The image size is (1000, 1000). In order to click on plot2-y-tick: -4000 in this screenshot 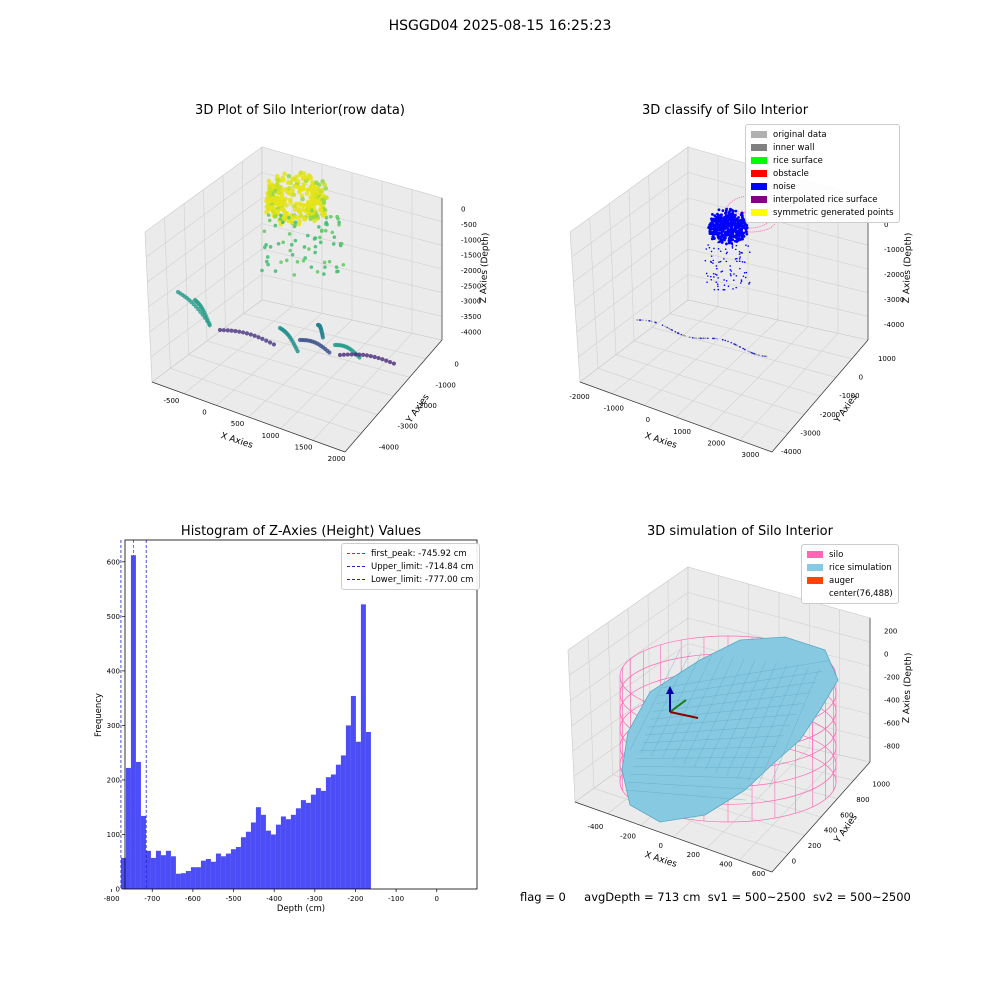, I will do `click(791, 452)`.